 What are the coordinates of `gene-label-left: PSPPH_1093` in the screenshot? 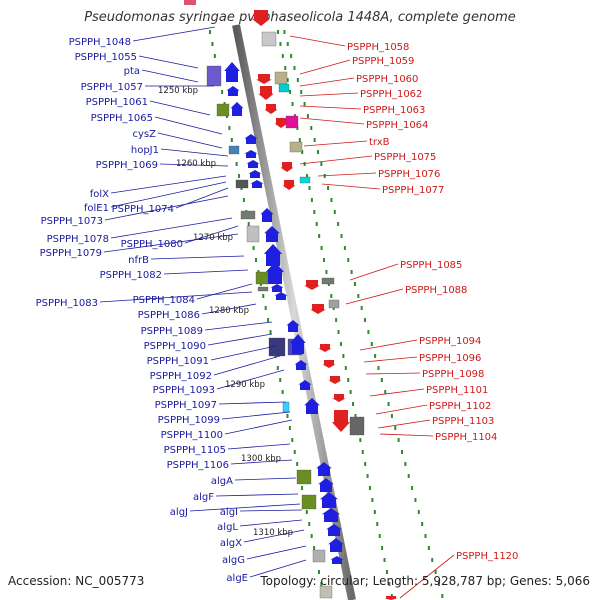 It's located at (184, 390).